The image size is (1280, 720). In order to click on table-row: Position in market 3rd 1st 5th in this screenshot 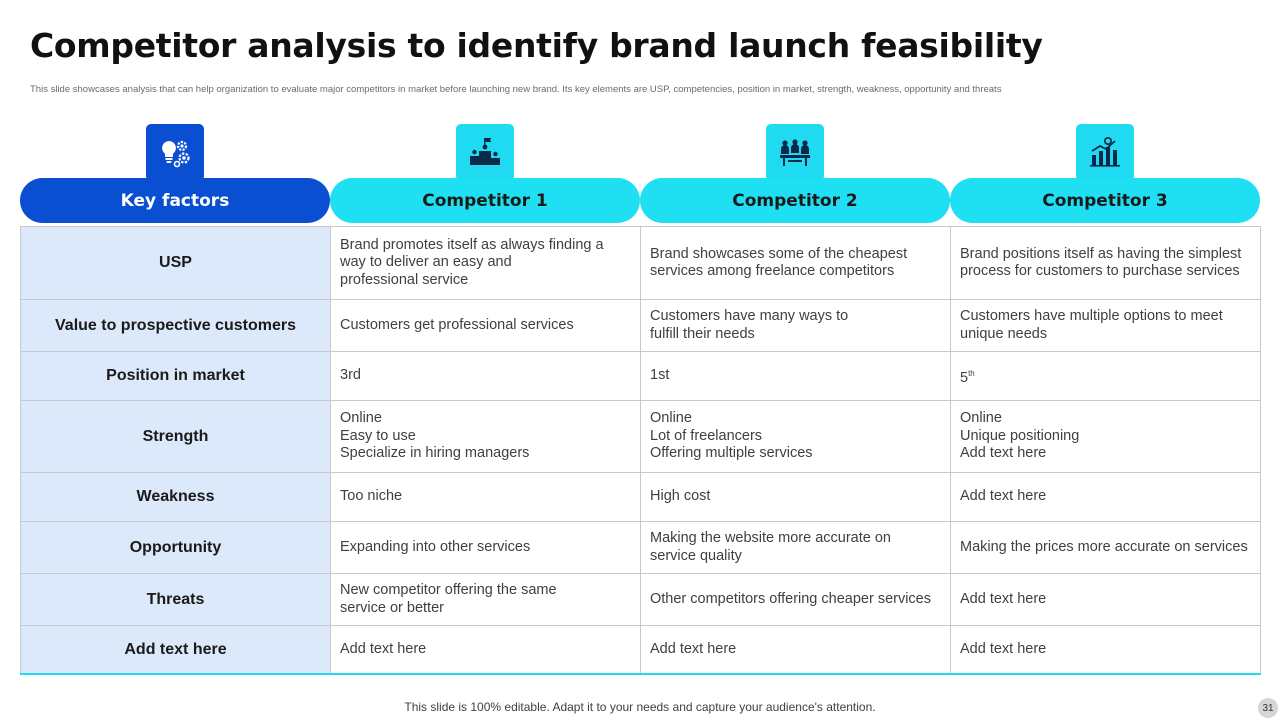, I will do `click(640, 376)`.